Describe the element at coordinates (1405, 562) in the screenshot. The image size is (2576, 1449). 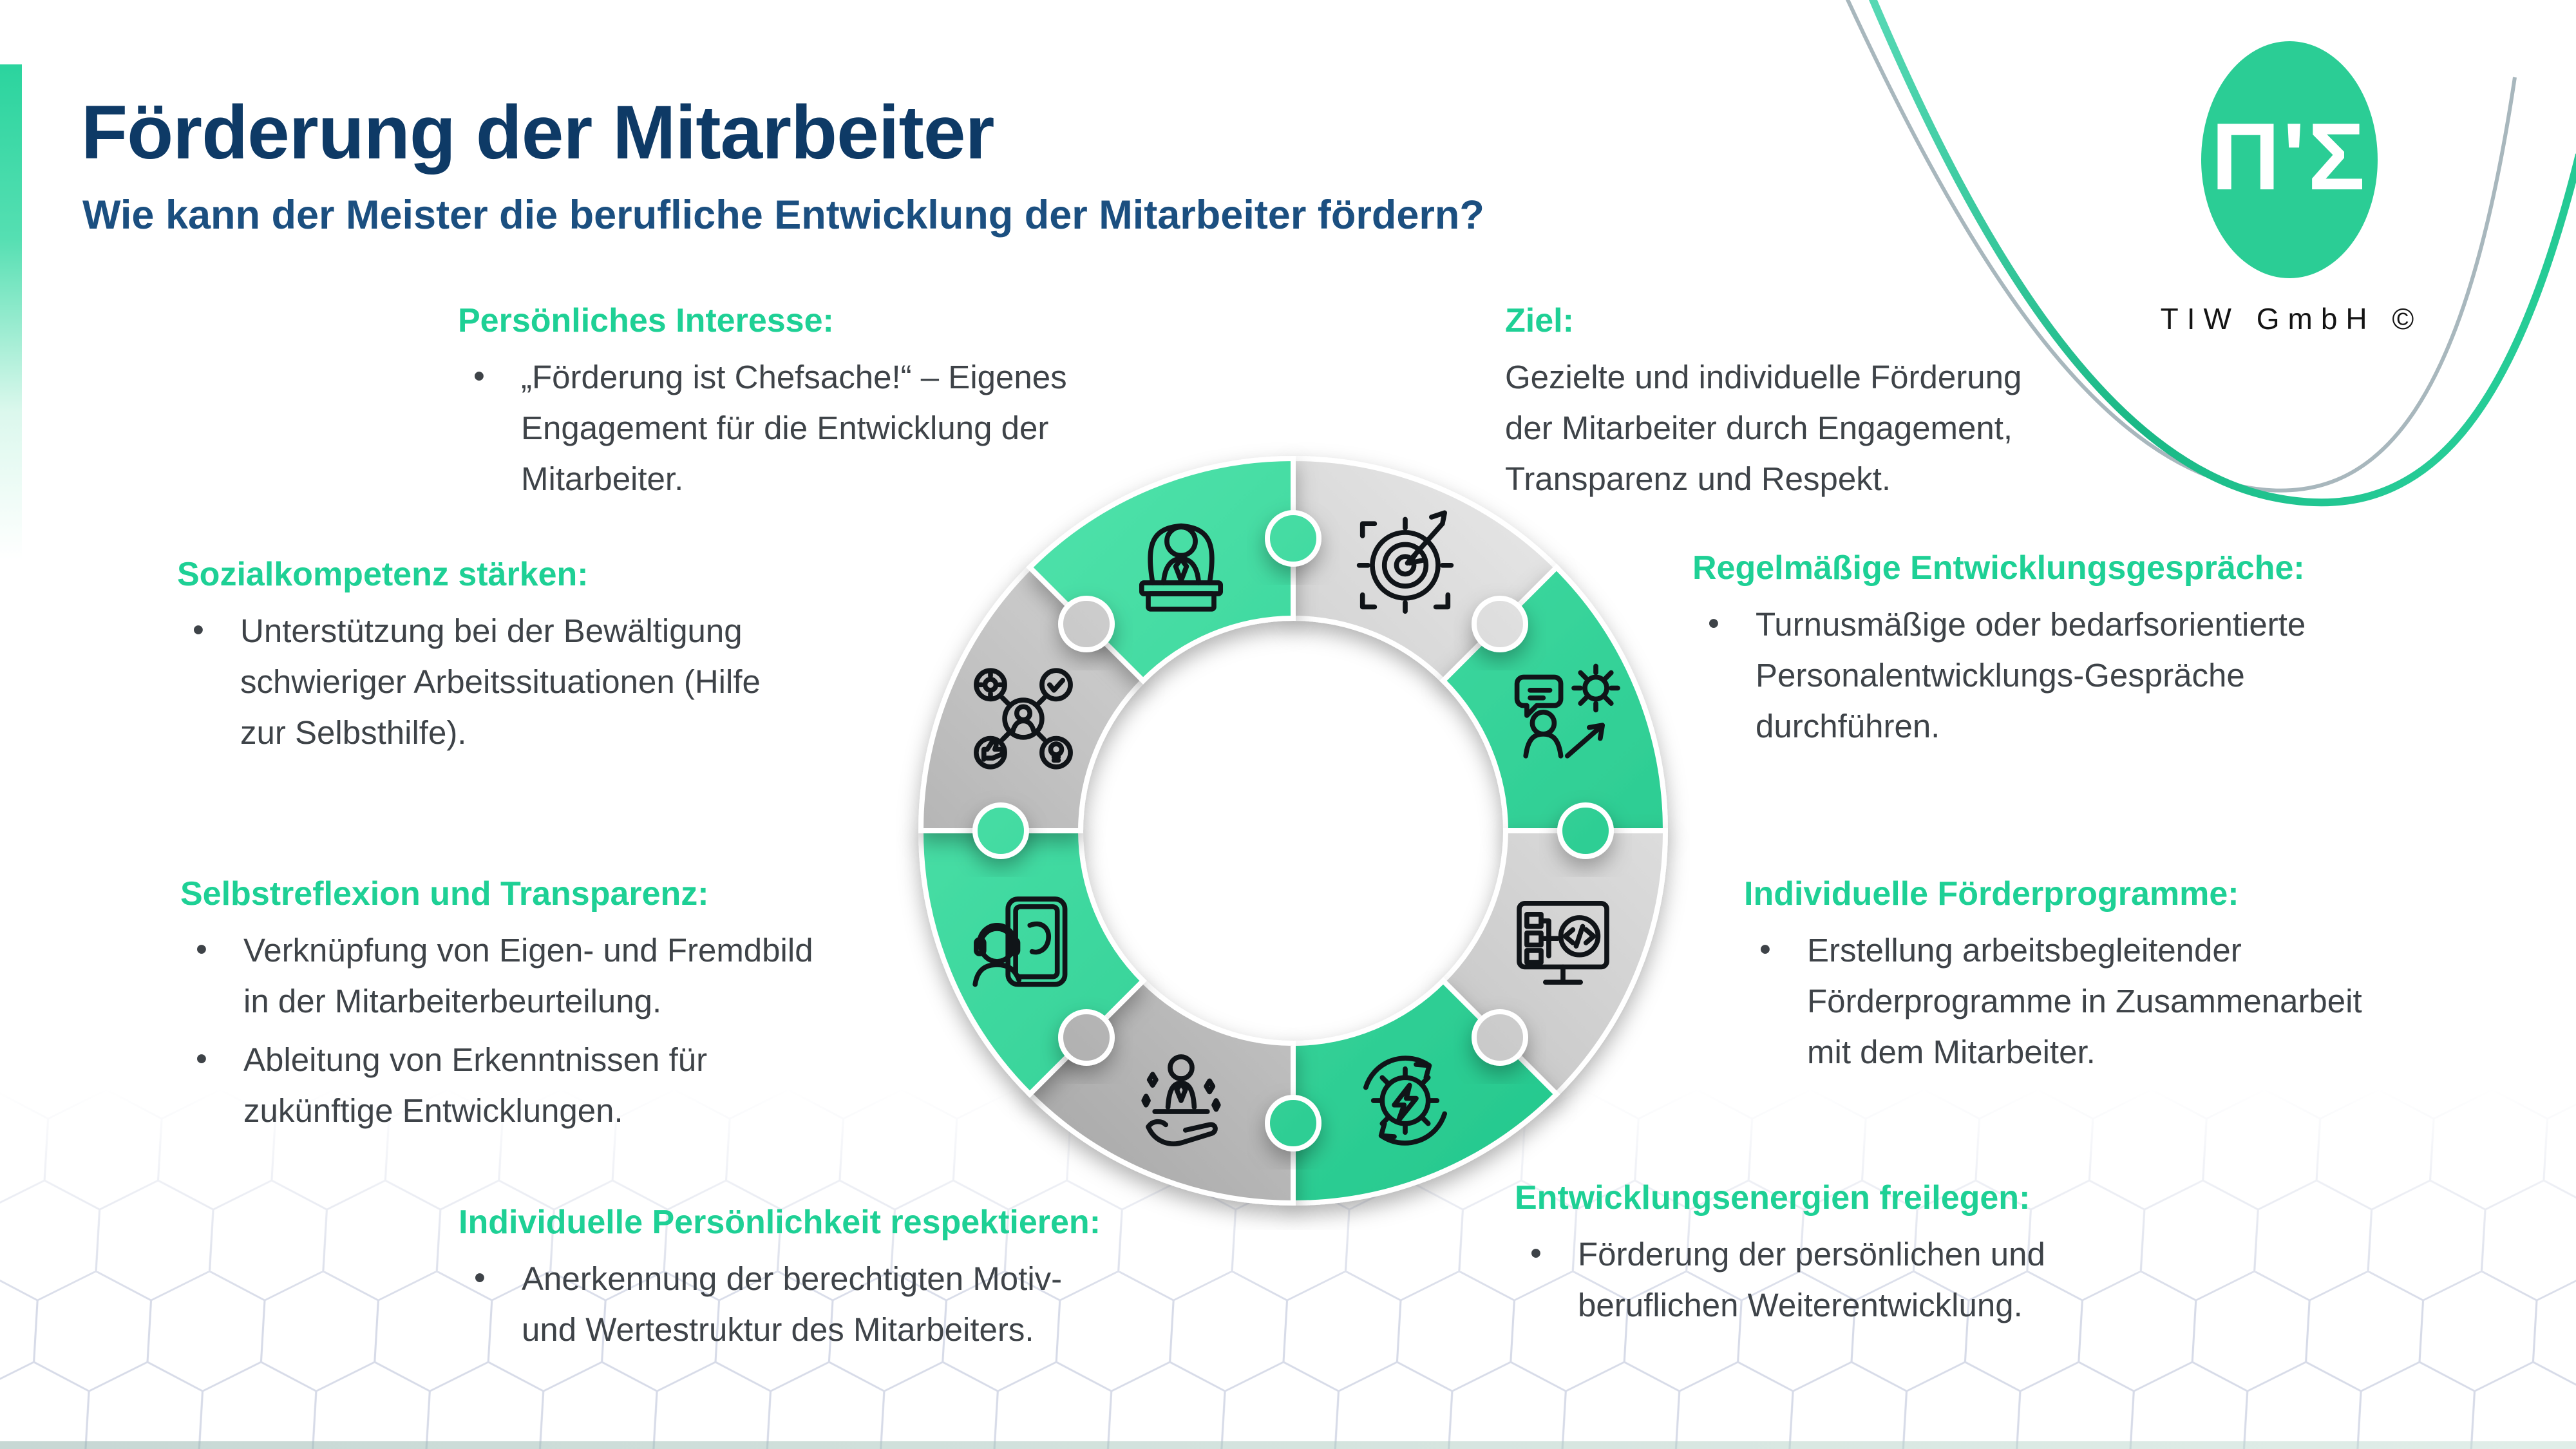
I see `target-icon` at that location.